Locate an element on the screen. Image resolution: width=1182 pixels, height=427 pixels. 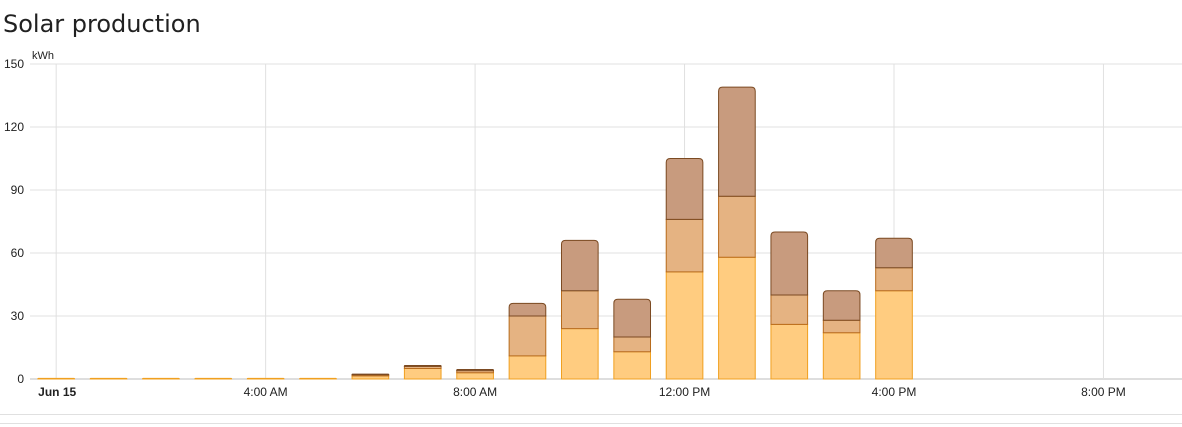
x-tick-label: Jun 15 is located at coordinates (57, 392).